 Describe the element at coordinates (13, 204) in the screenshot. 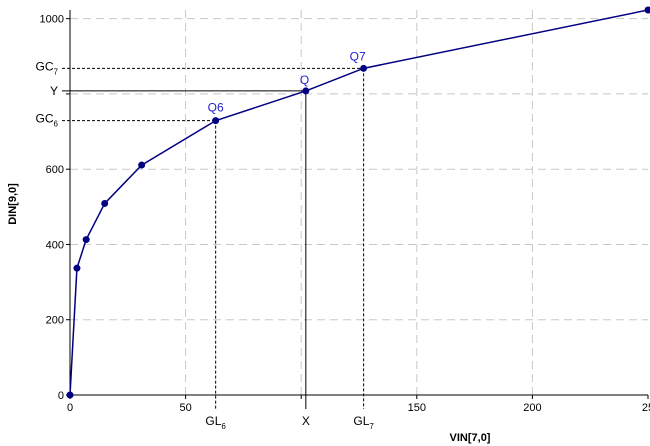

I see `y-axis-title: DIN[9,0]` at that location.